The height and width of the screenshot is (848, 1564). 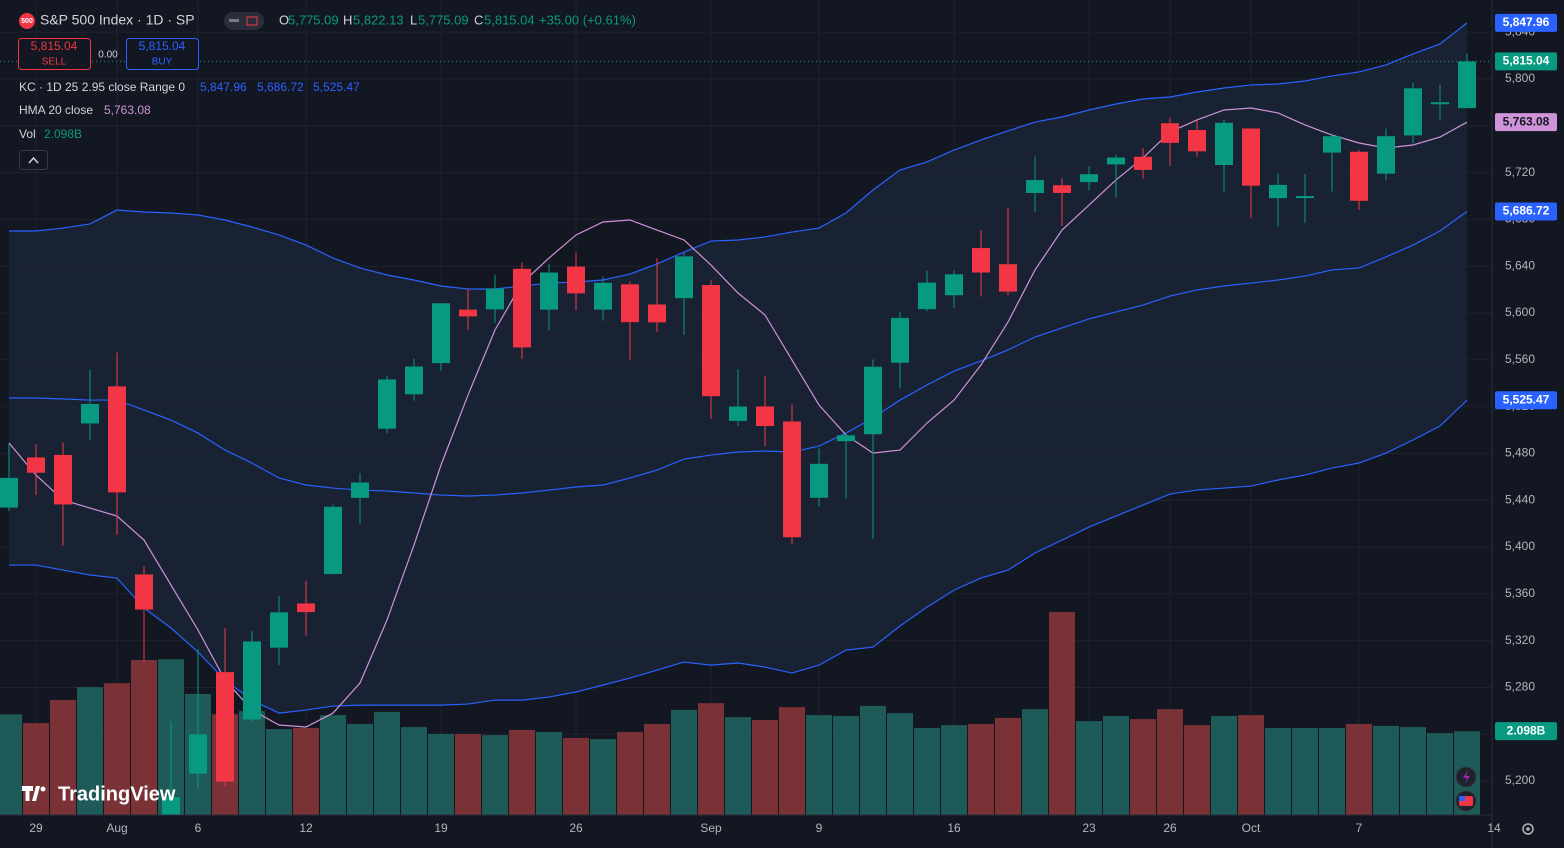 I want to click on buy-label: BUY, so click(x=162, y=62).